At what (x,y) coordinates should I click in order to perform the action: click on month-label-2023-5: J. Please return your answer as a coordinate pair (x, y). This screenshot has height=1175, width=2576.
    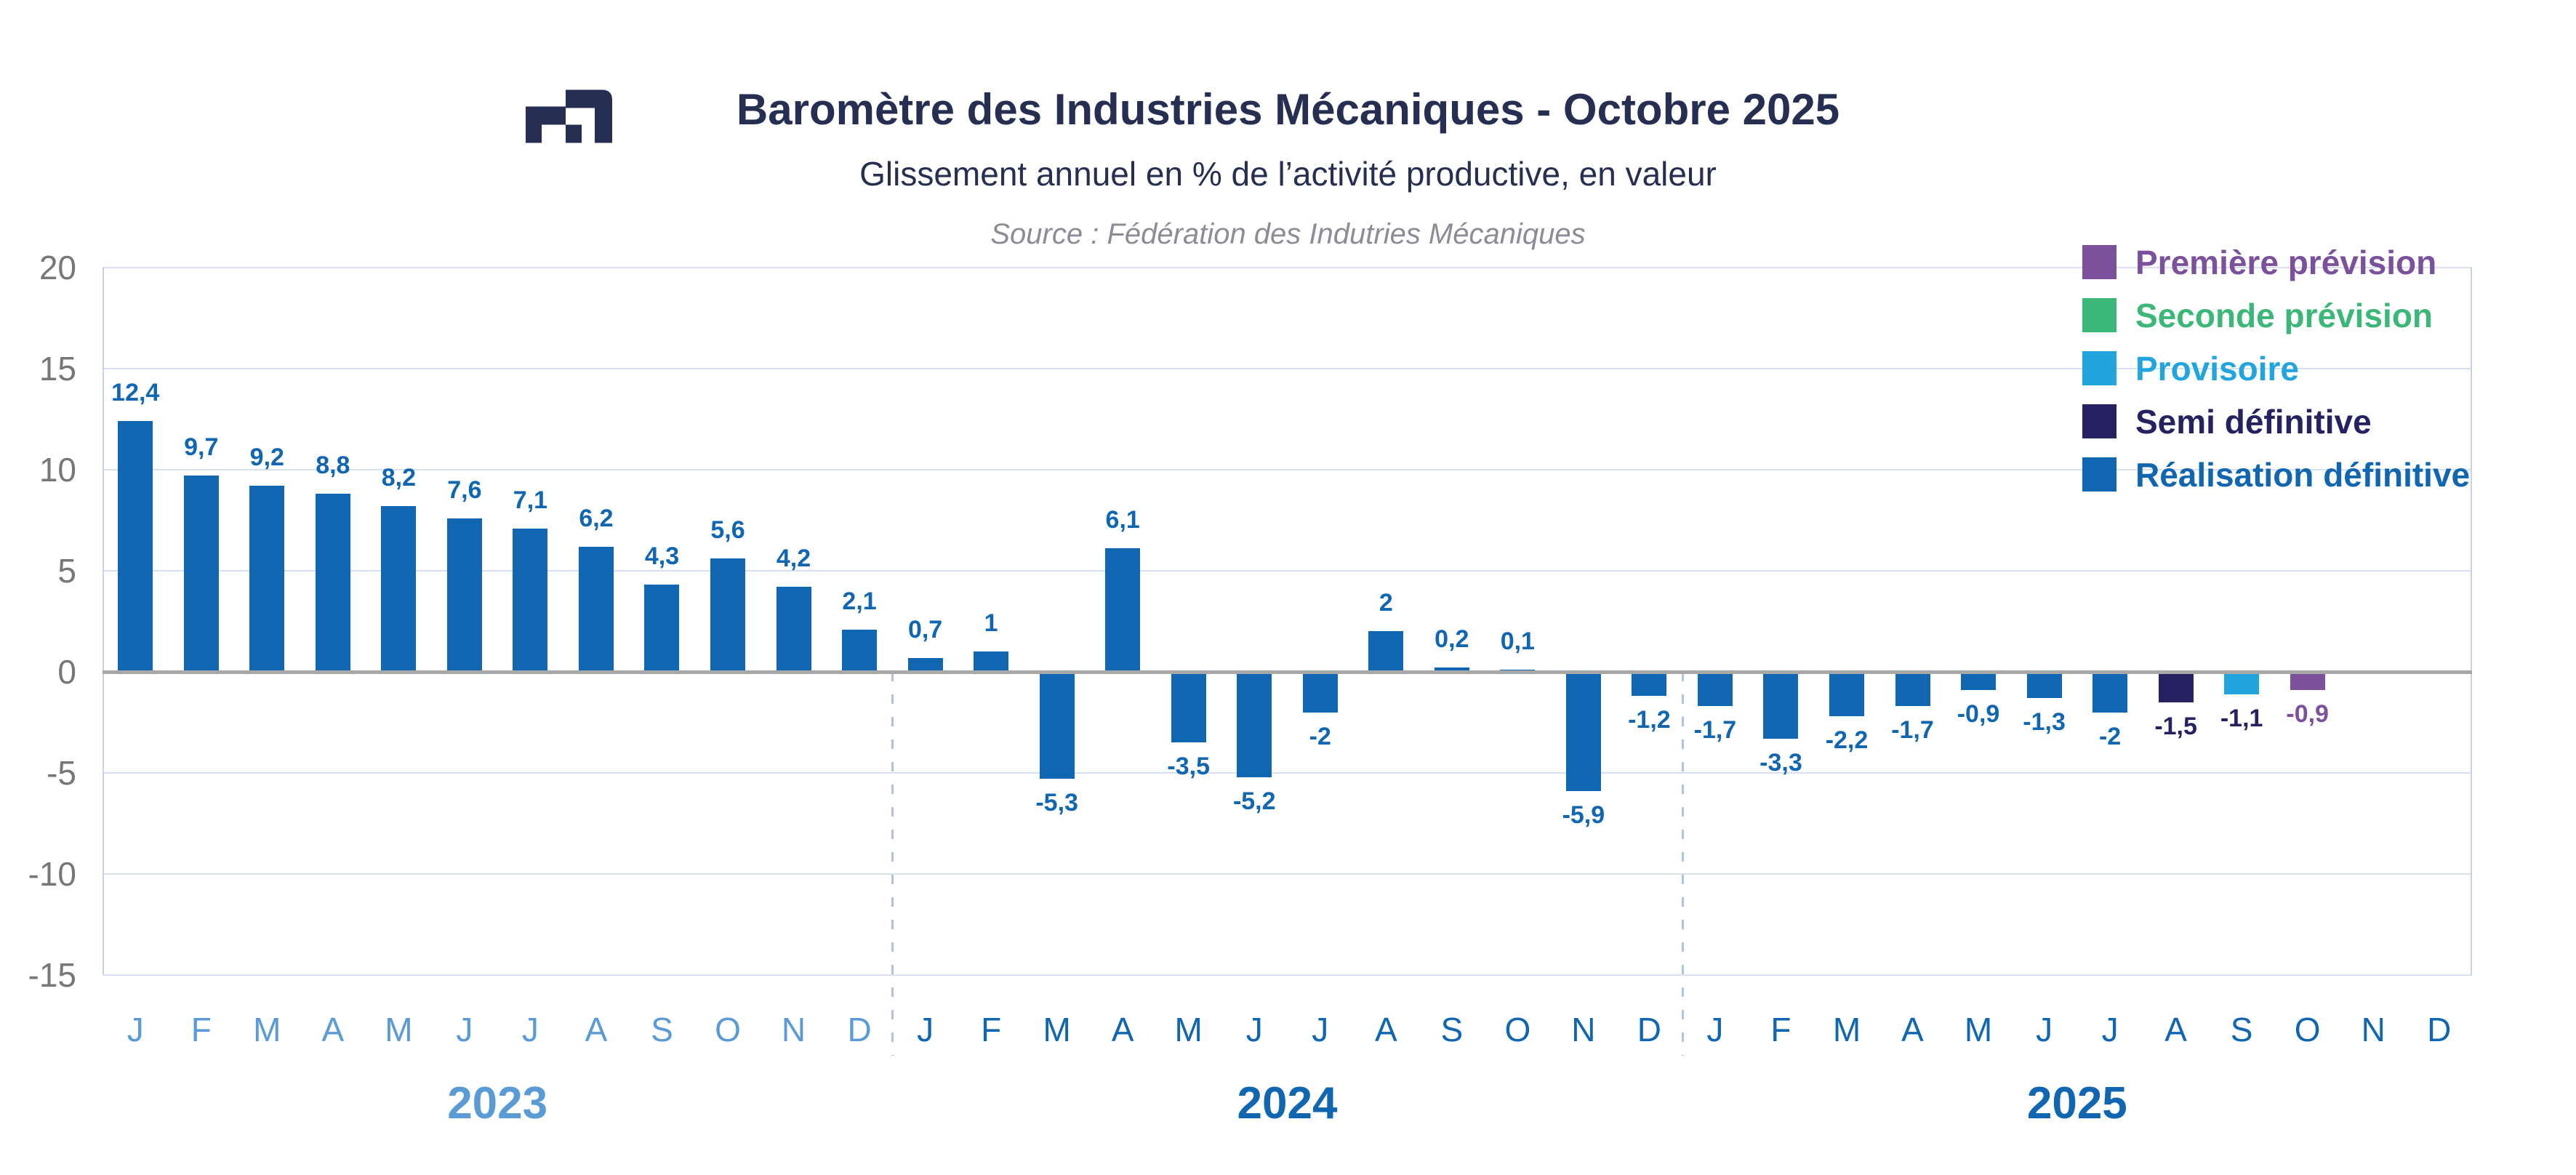
    Looking at the image, I should click on (464, 1029).